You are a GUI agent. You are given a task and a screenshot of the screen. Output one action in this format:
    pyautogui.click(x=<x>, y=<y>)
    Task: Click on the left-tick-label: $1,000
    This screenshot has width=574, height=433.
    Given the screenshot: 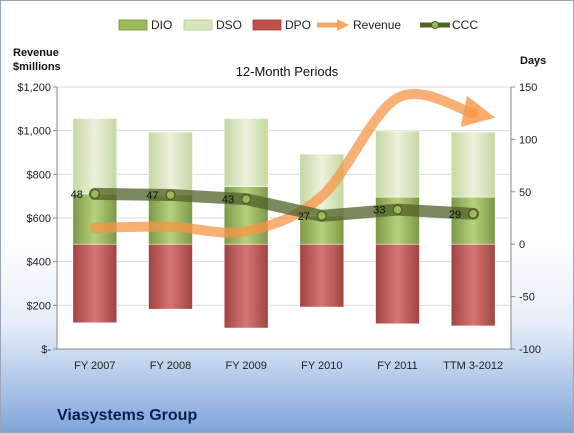 What is the action you would take?
    pyautogui.click(x=34, y=132)
    